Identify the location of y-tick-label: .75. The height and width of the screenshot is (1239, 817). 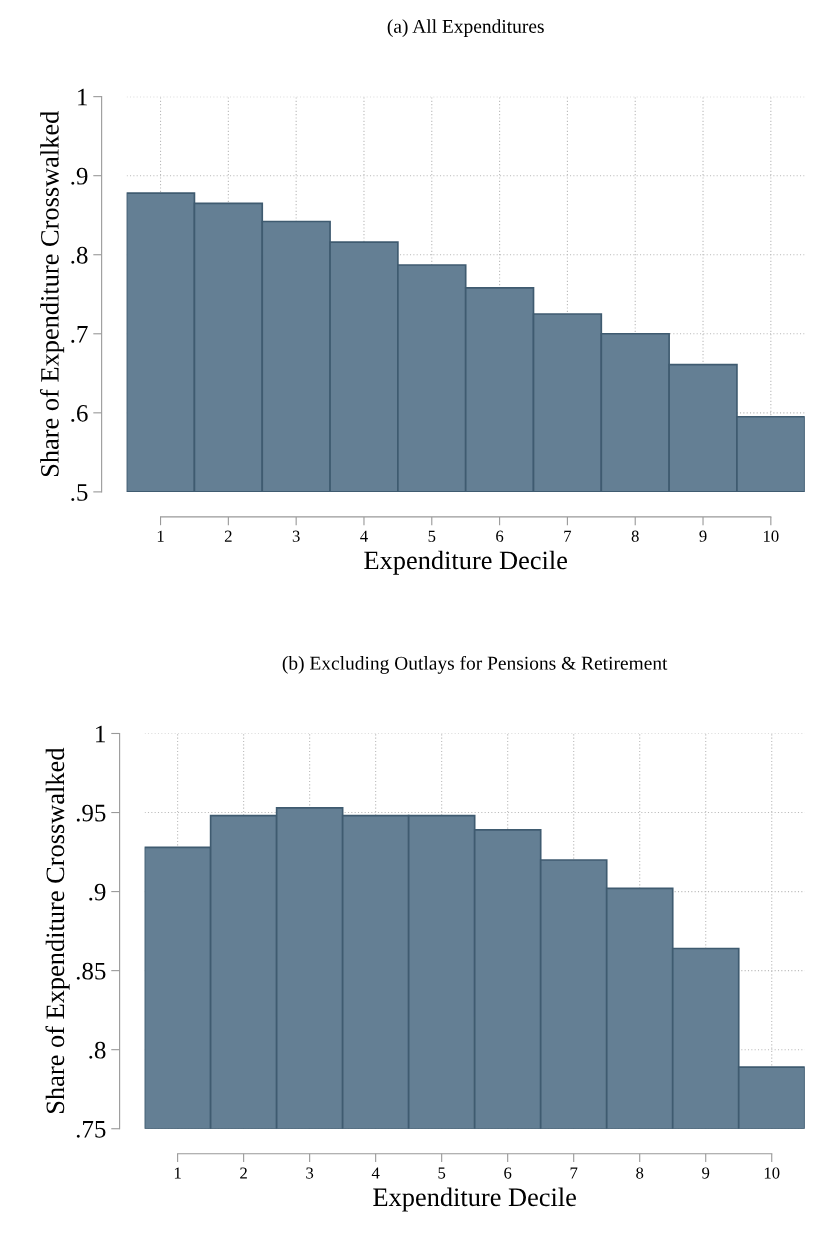
(91, 1129).